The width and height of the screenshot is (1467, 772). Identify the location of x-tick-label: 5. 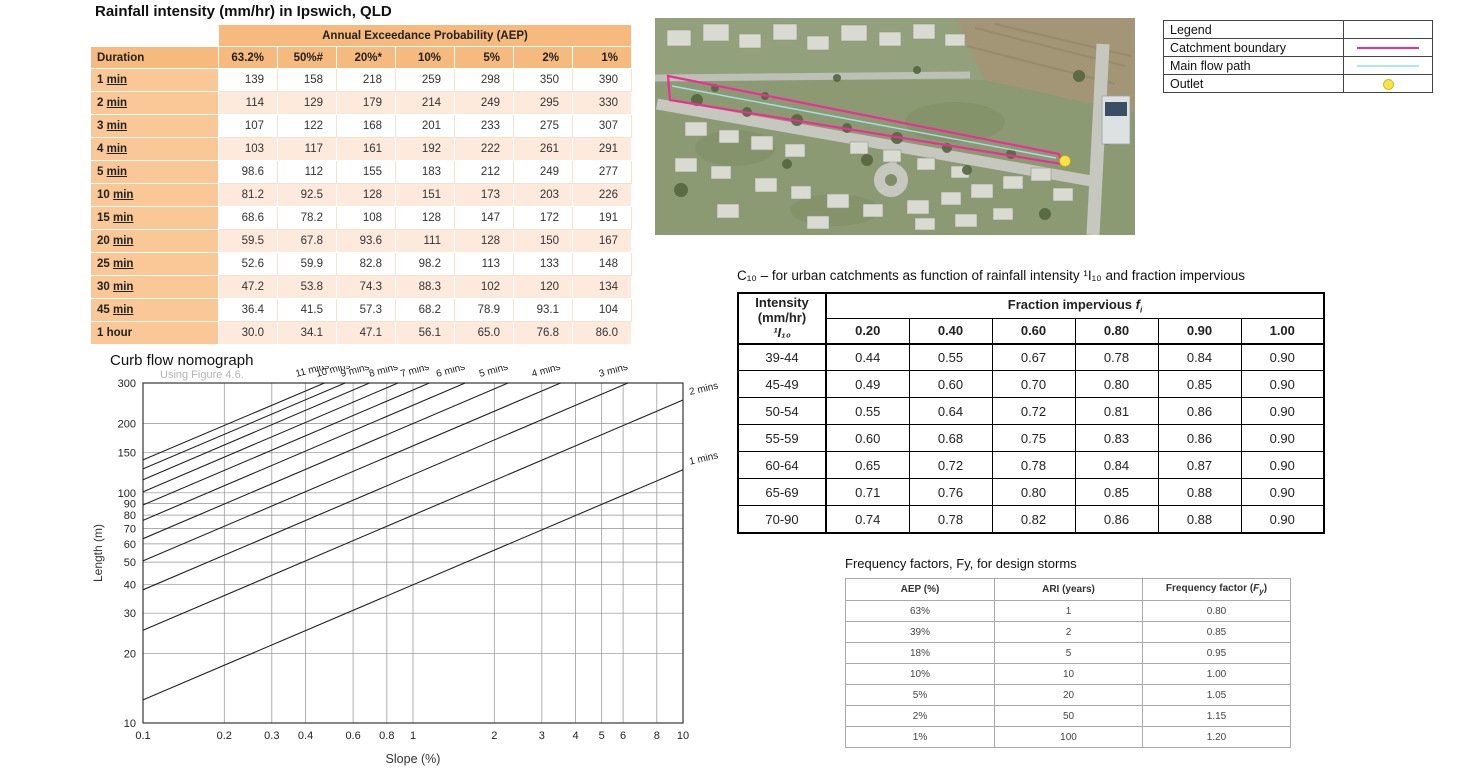
(602, 736).